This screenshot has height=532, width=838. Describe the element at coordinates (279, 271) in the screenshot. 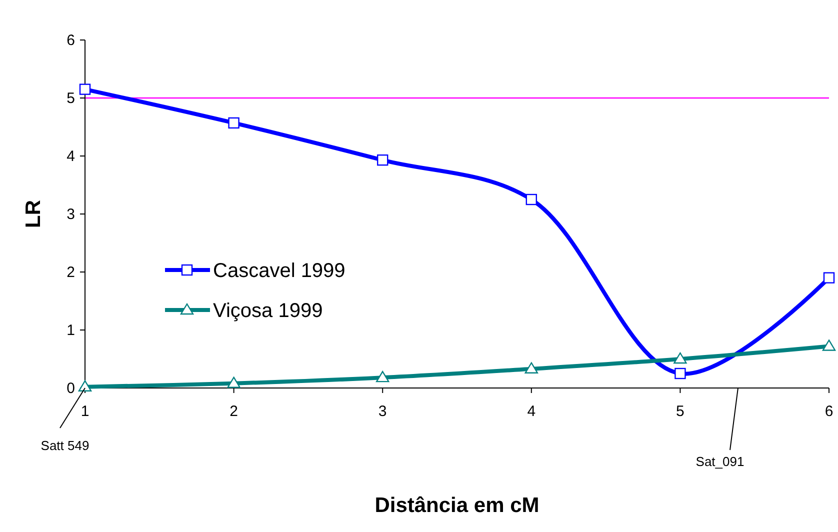

I see `legend-label: Cascavel 1999` at that location.